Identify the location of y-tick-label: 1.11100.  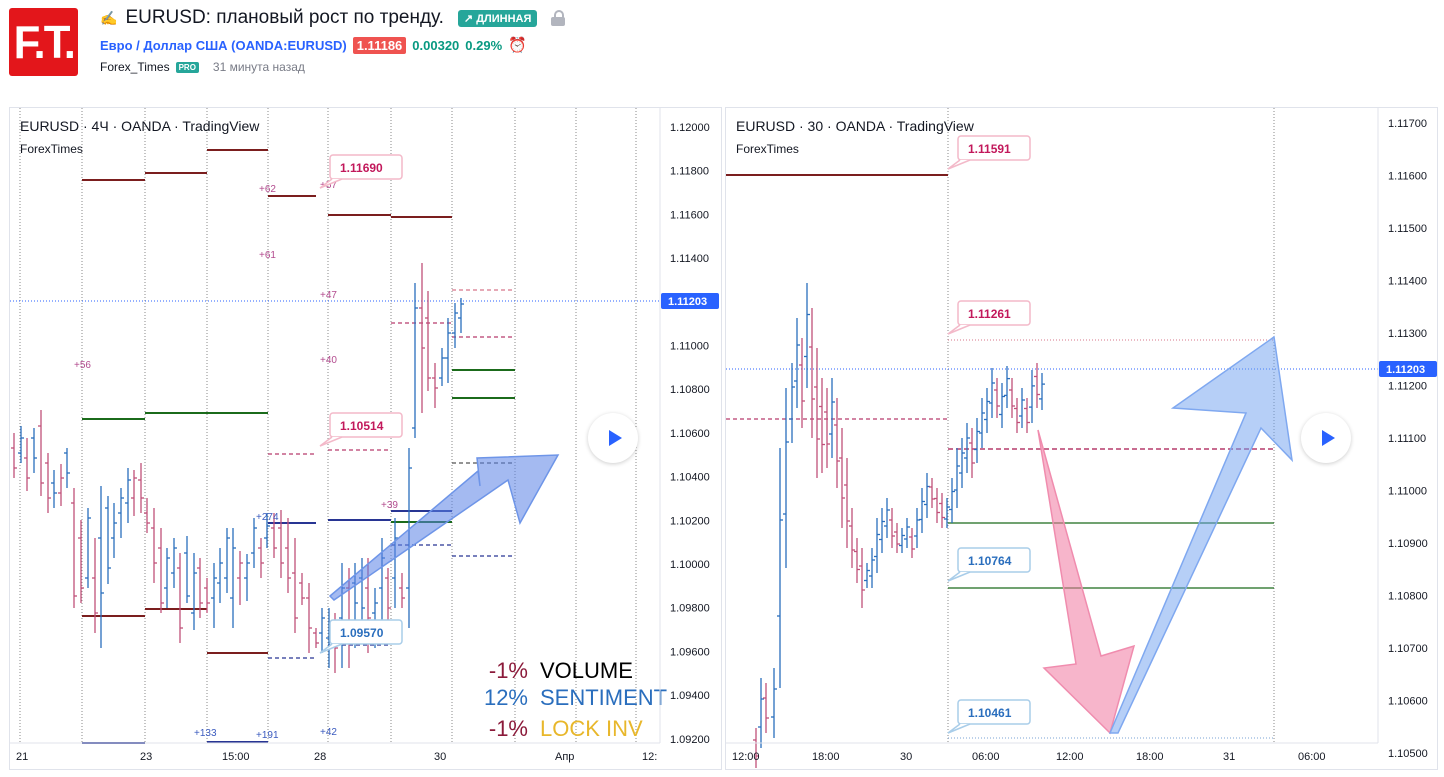
(1407, 439).